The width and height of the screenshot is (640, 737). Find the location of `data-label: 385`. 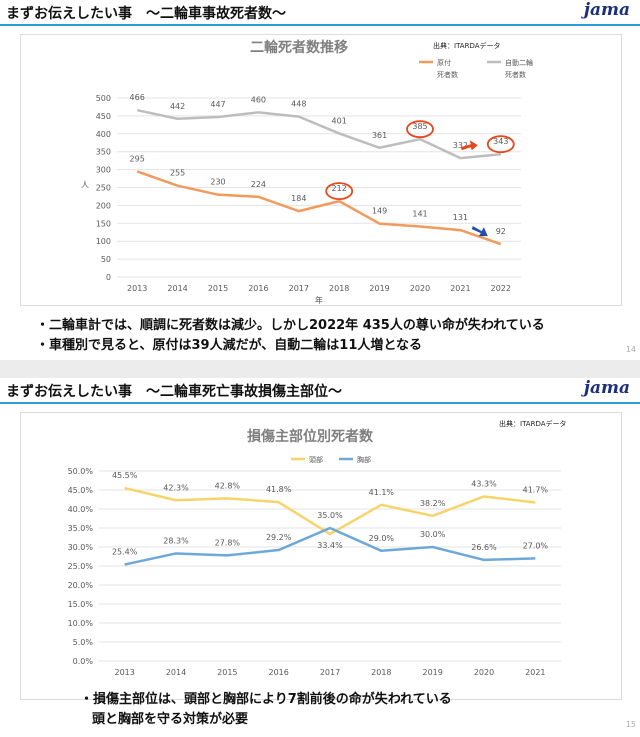

data-label: 385 is located at coordinates (419, 126).